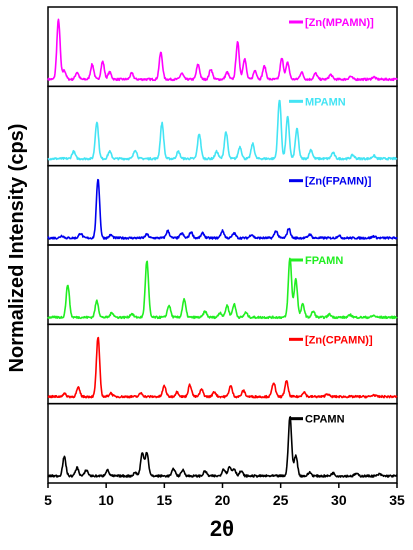  What do you see at coordinates (281, 500) in the screenshot?
I see `x-tick-label: 25` at bounding box center [281, 500].